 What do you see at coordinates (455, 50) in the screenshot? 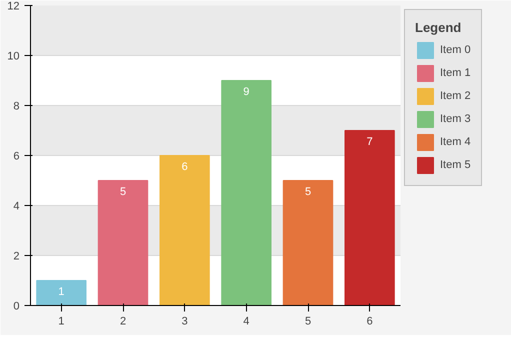
I see `legend-label: Item 0` at bounding box center [455, 50].